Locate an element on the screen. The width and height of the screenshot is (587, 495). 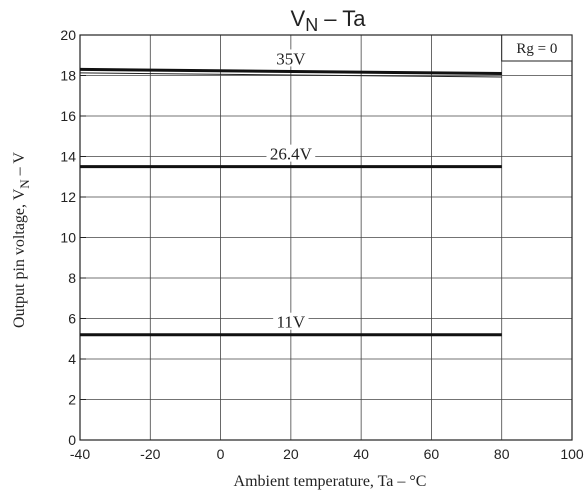
y-axis: 0 2 4 6 8 10 12 14 16 18 20 is located at coordinates (73, 237).